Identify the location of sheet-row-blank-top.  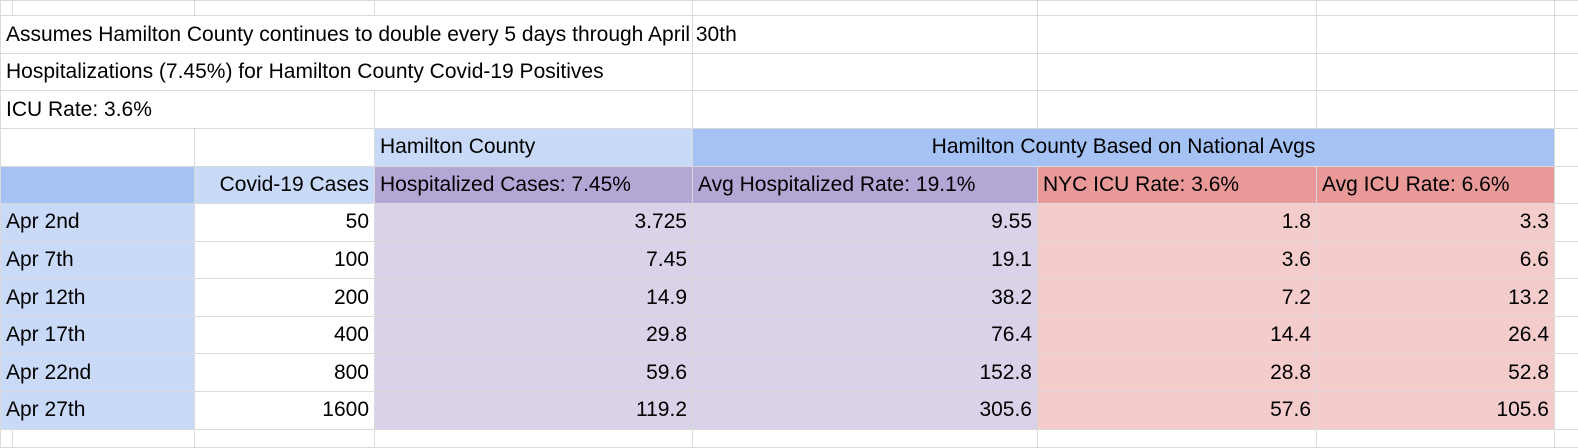
(789, 8).